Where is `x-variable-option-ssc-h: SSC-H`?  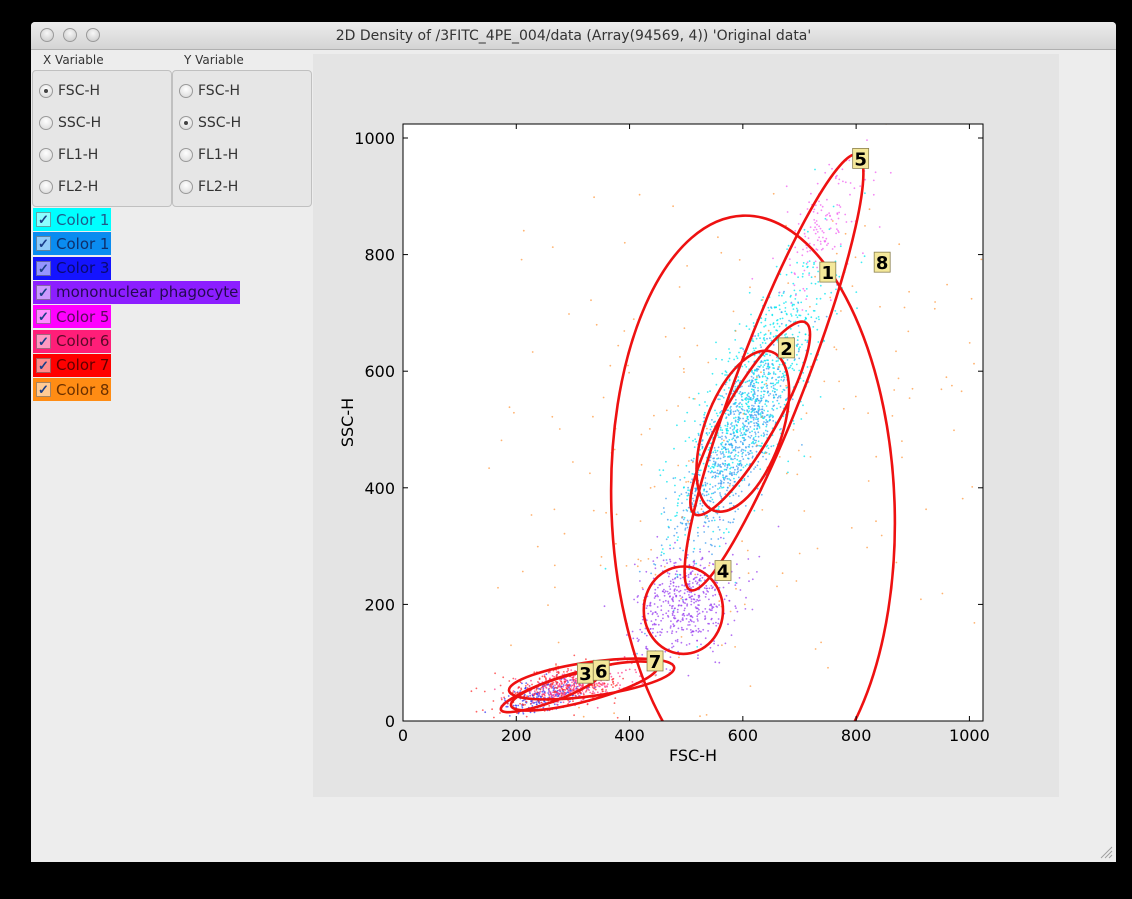 x-variable-option-ssc-h: SSC-H is located at coordinates (70, 123).